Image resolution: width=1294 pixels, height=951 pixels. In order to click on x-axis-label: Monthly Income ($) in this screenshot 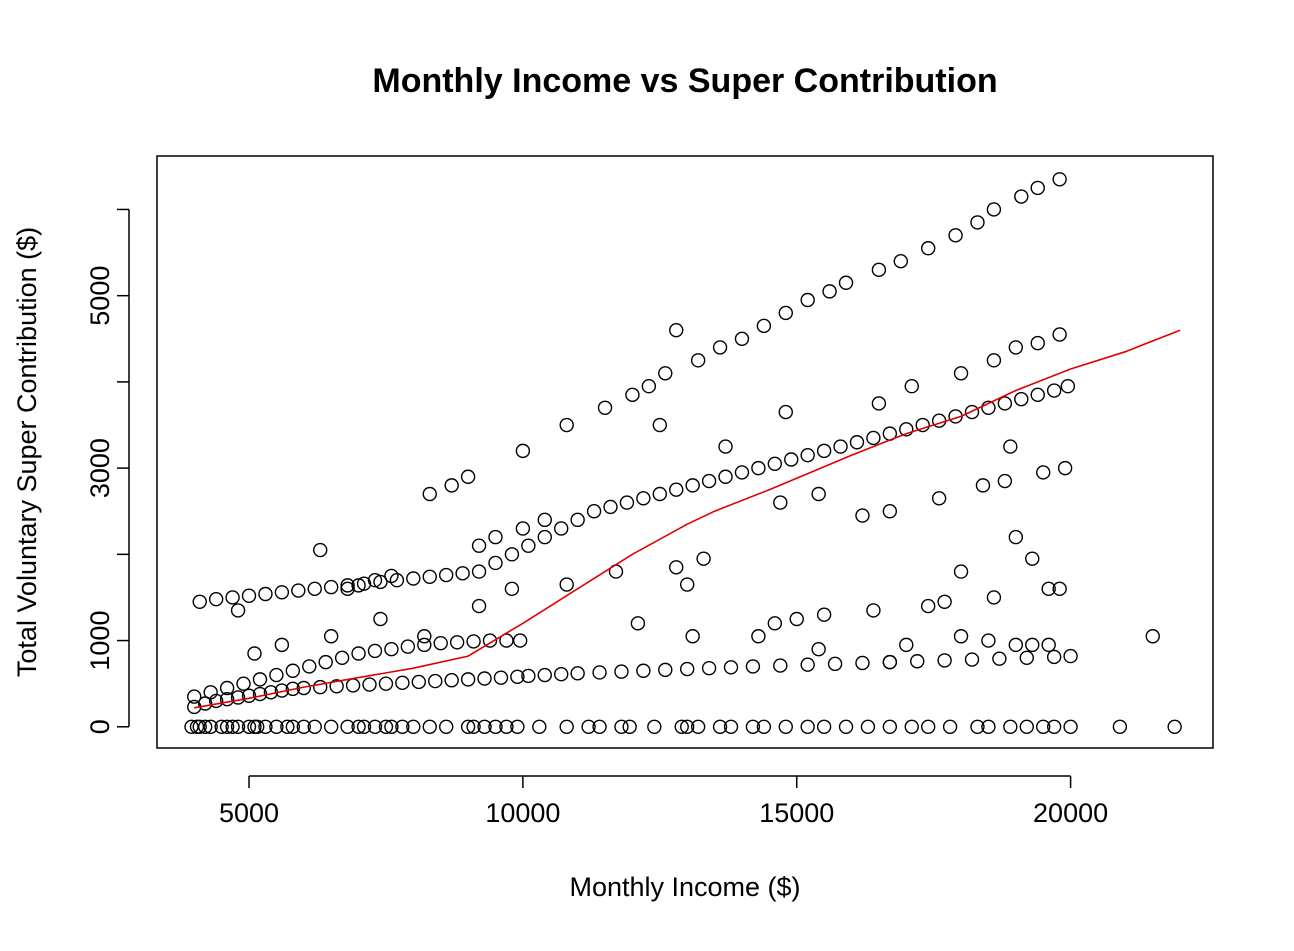, I will do `click(684, 887)`.